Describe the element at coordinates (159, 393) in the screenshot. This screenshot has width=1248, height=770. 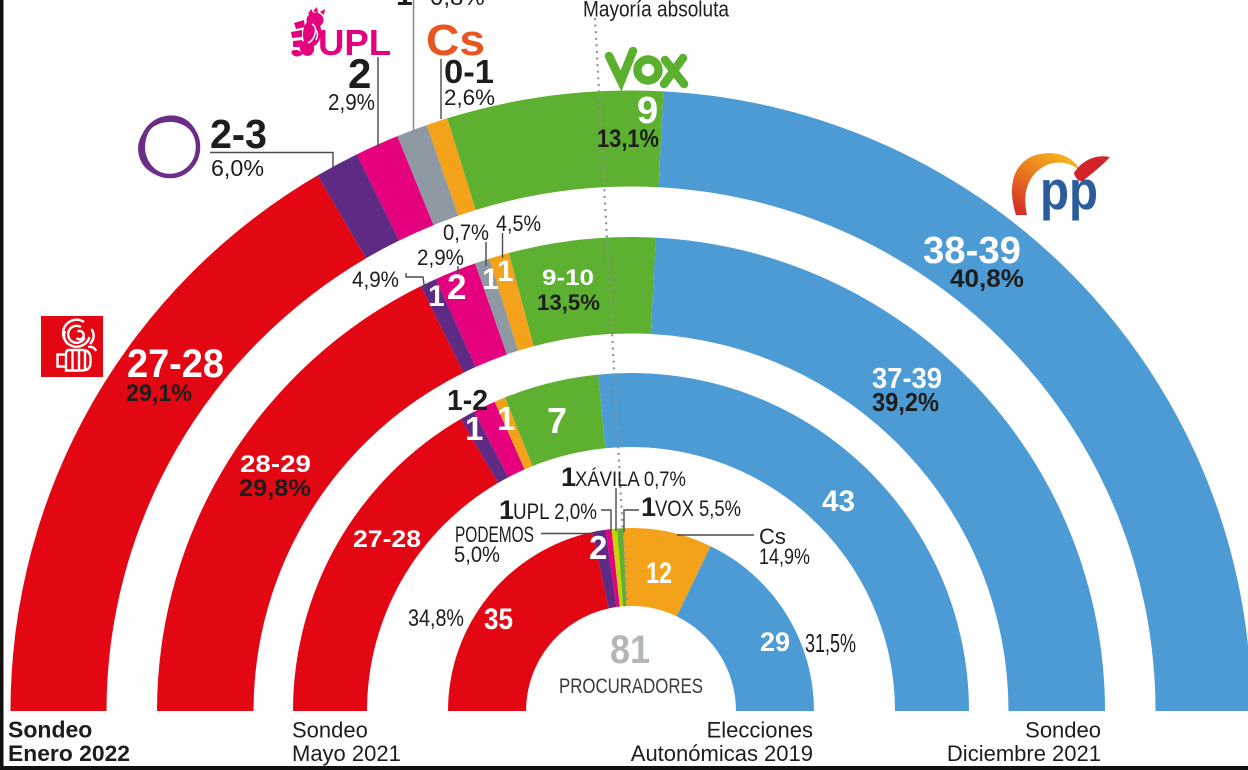
I see `svg-text: 29,1%` at that location.